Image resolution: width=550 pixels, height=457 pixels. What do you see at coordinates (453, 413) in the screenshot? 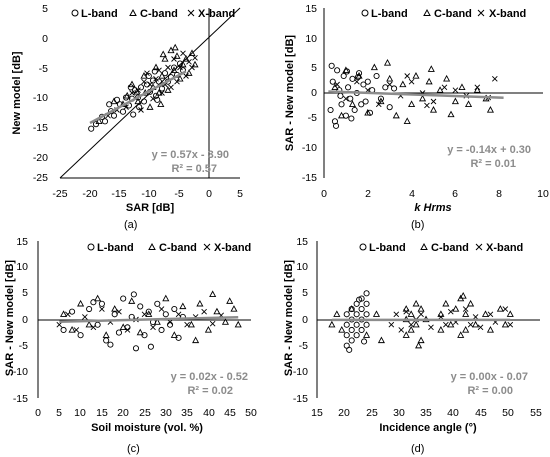
I see `x-tick-label: 40` at bounding box center [453, 413].